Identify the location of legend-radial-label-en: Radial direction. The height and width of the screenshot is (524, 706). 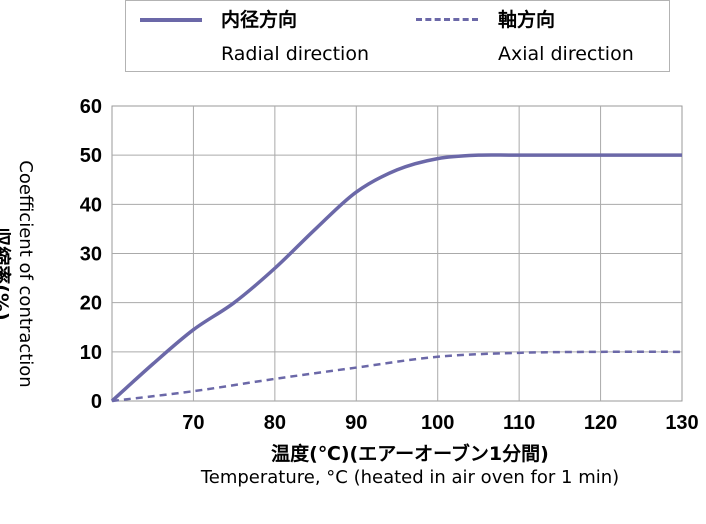
(295, 54).